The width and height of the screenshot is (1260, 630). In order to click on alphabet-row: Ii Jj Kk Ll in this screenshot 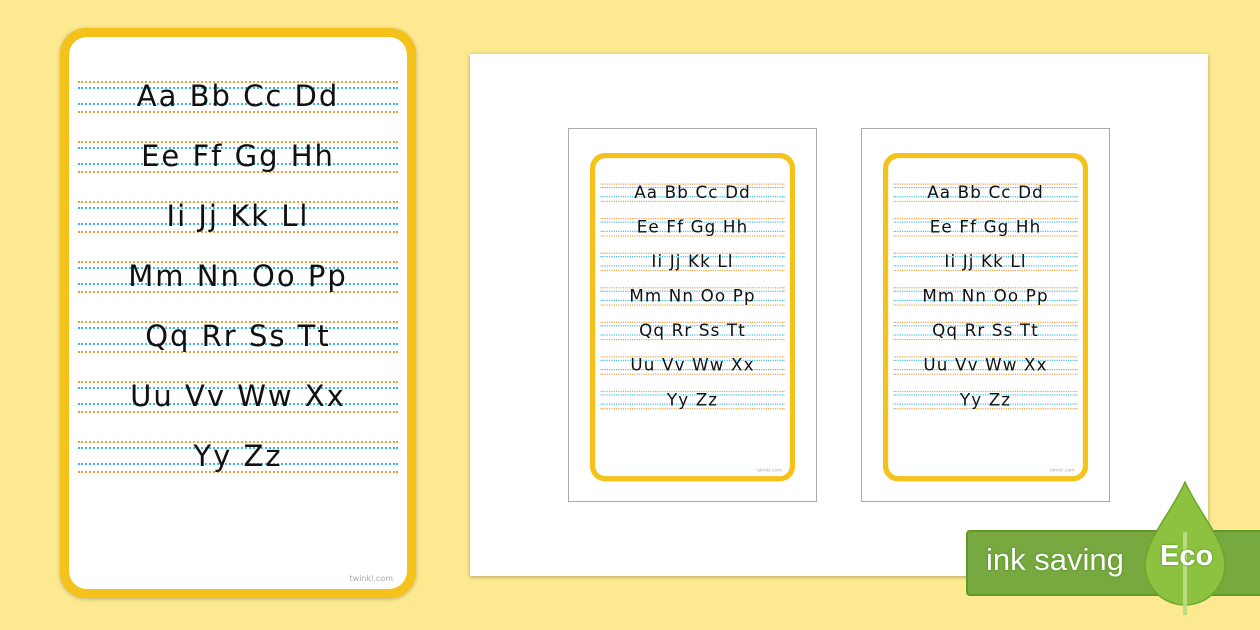, I will do `click(238, 218)`.